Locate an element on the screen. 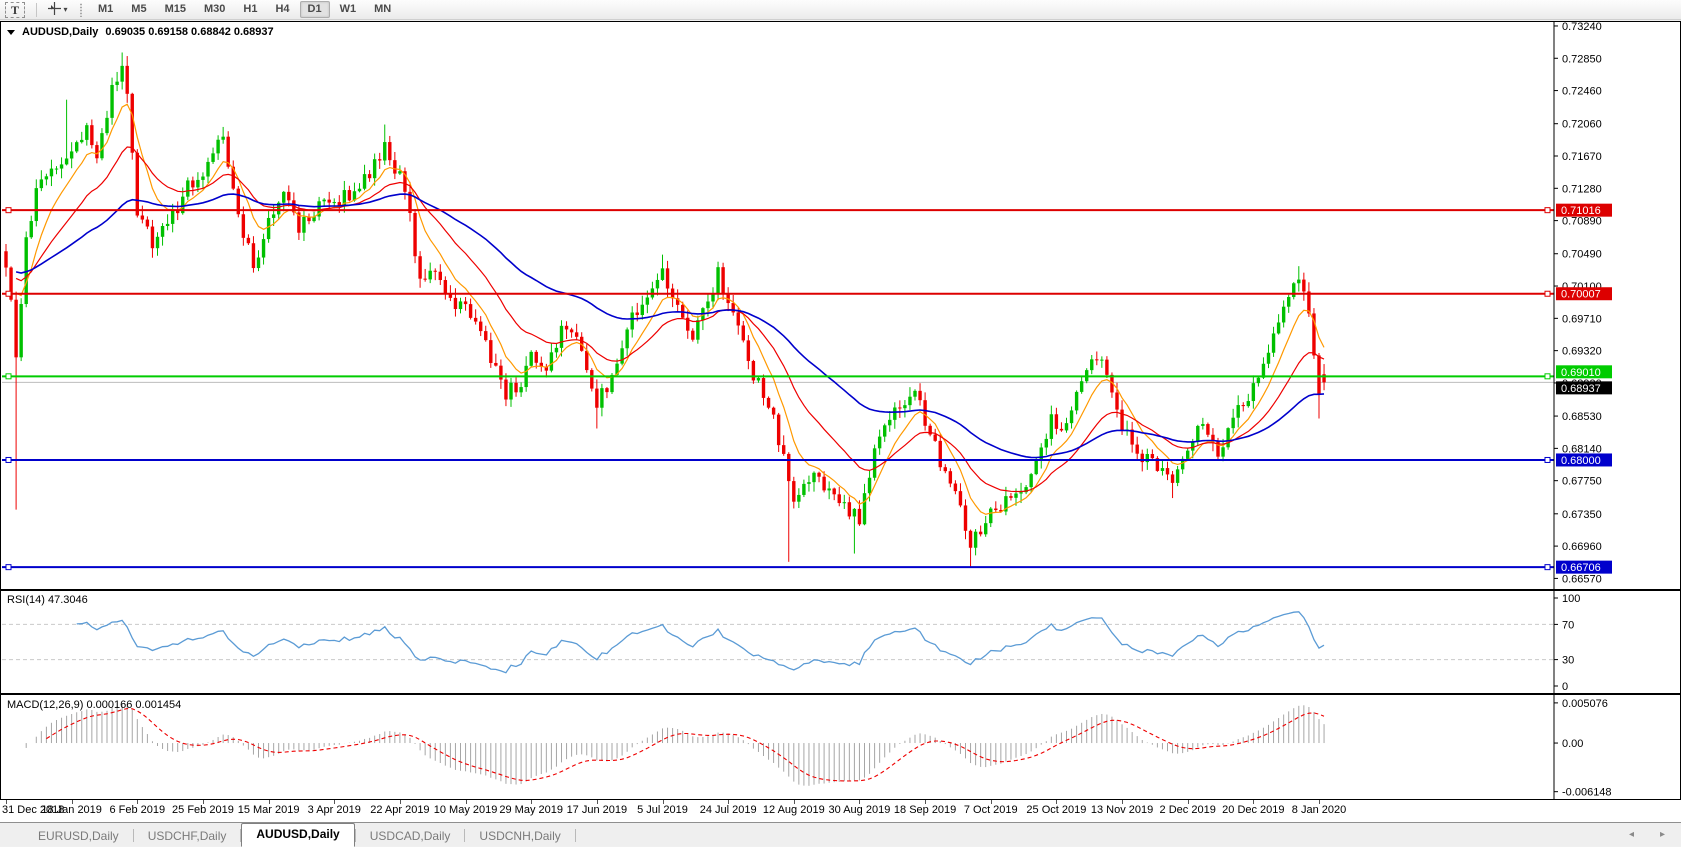  macd-indicator-panel: 0.005076 0.00 -0.006148 is located at coordinates (840, 747).